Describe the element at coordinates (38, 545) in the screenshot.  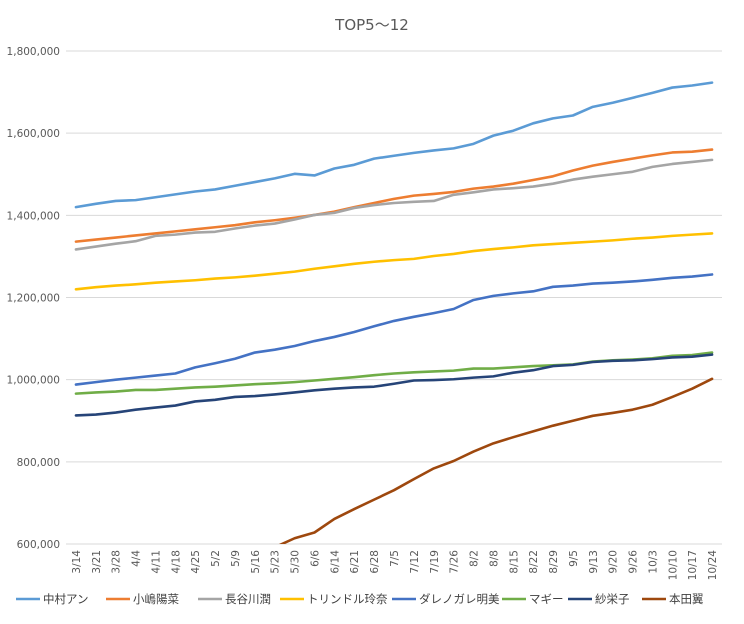
I see `y-tick-label: 600,000` at that location.